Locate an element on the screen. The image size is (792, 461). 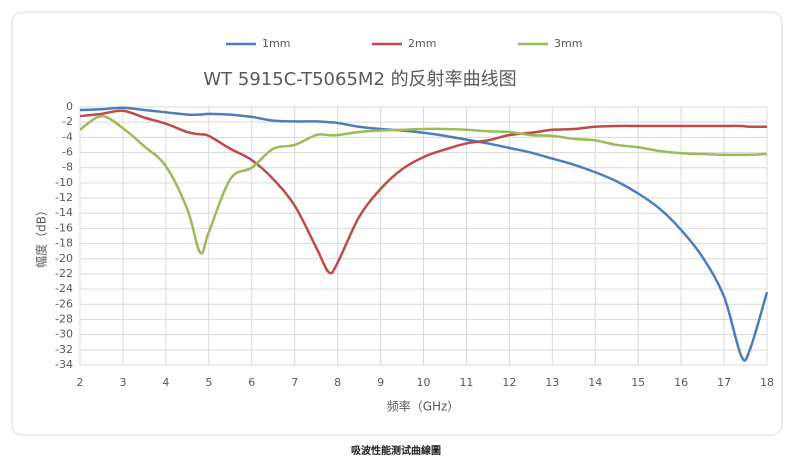
y-tick-label: -16 is located at coordinates (64, 227).